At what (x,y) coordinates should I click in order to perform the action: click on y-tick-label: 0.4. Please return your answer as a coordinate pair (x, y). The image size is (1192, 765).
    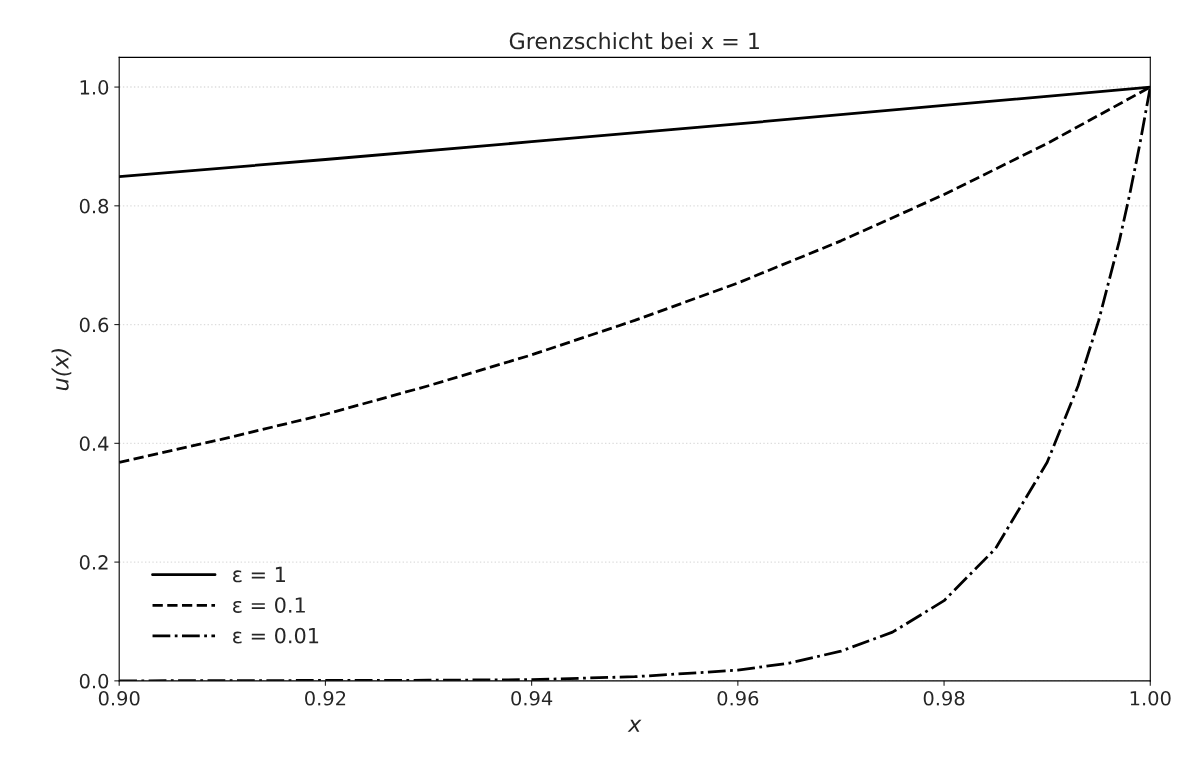
    Looking at the image, I should click on (94, 443).